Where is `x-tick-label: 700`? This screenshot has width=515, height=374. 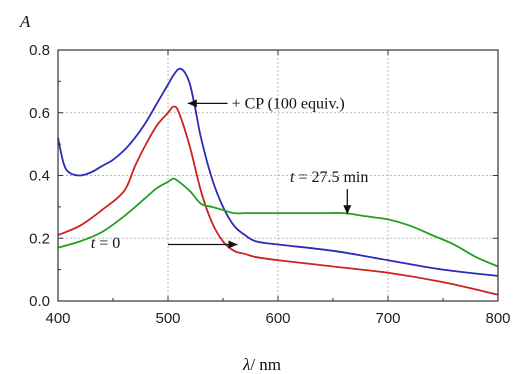 x-tick-label: 700 is located at coordinates (387, 318).